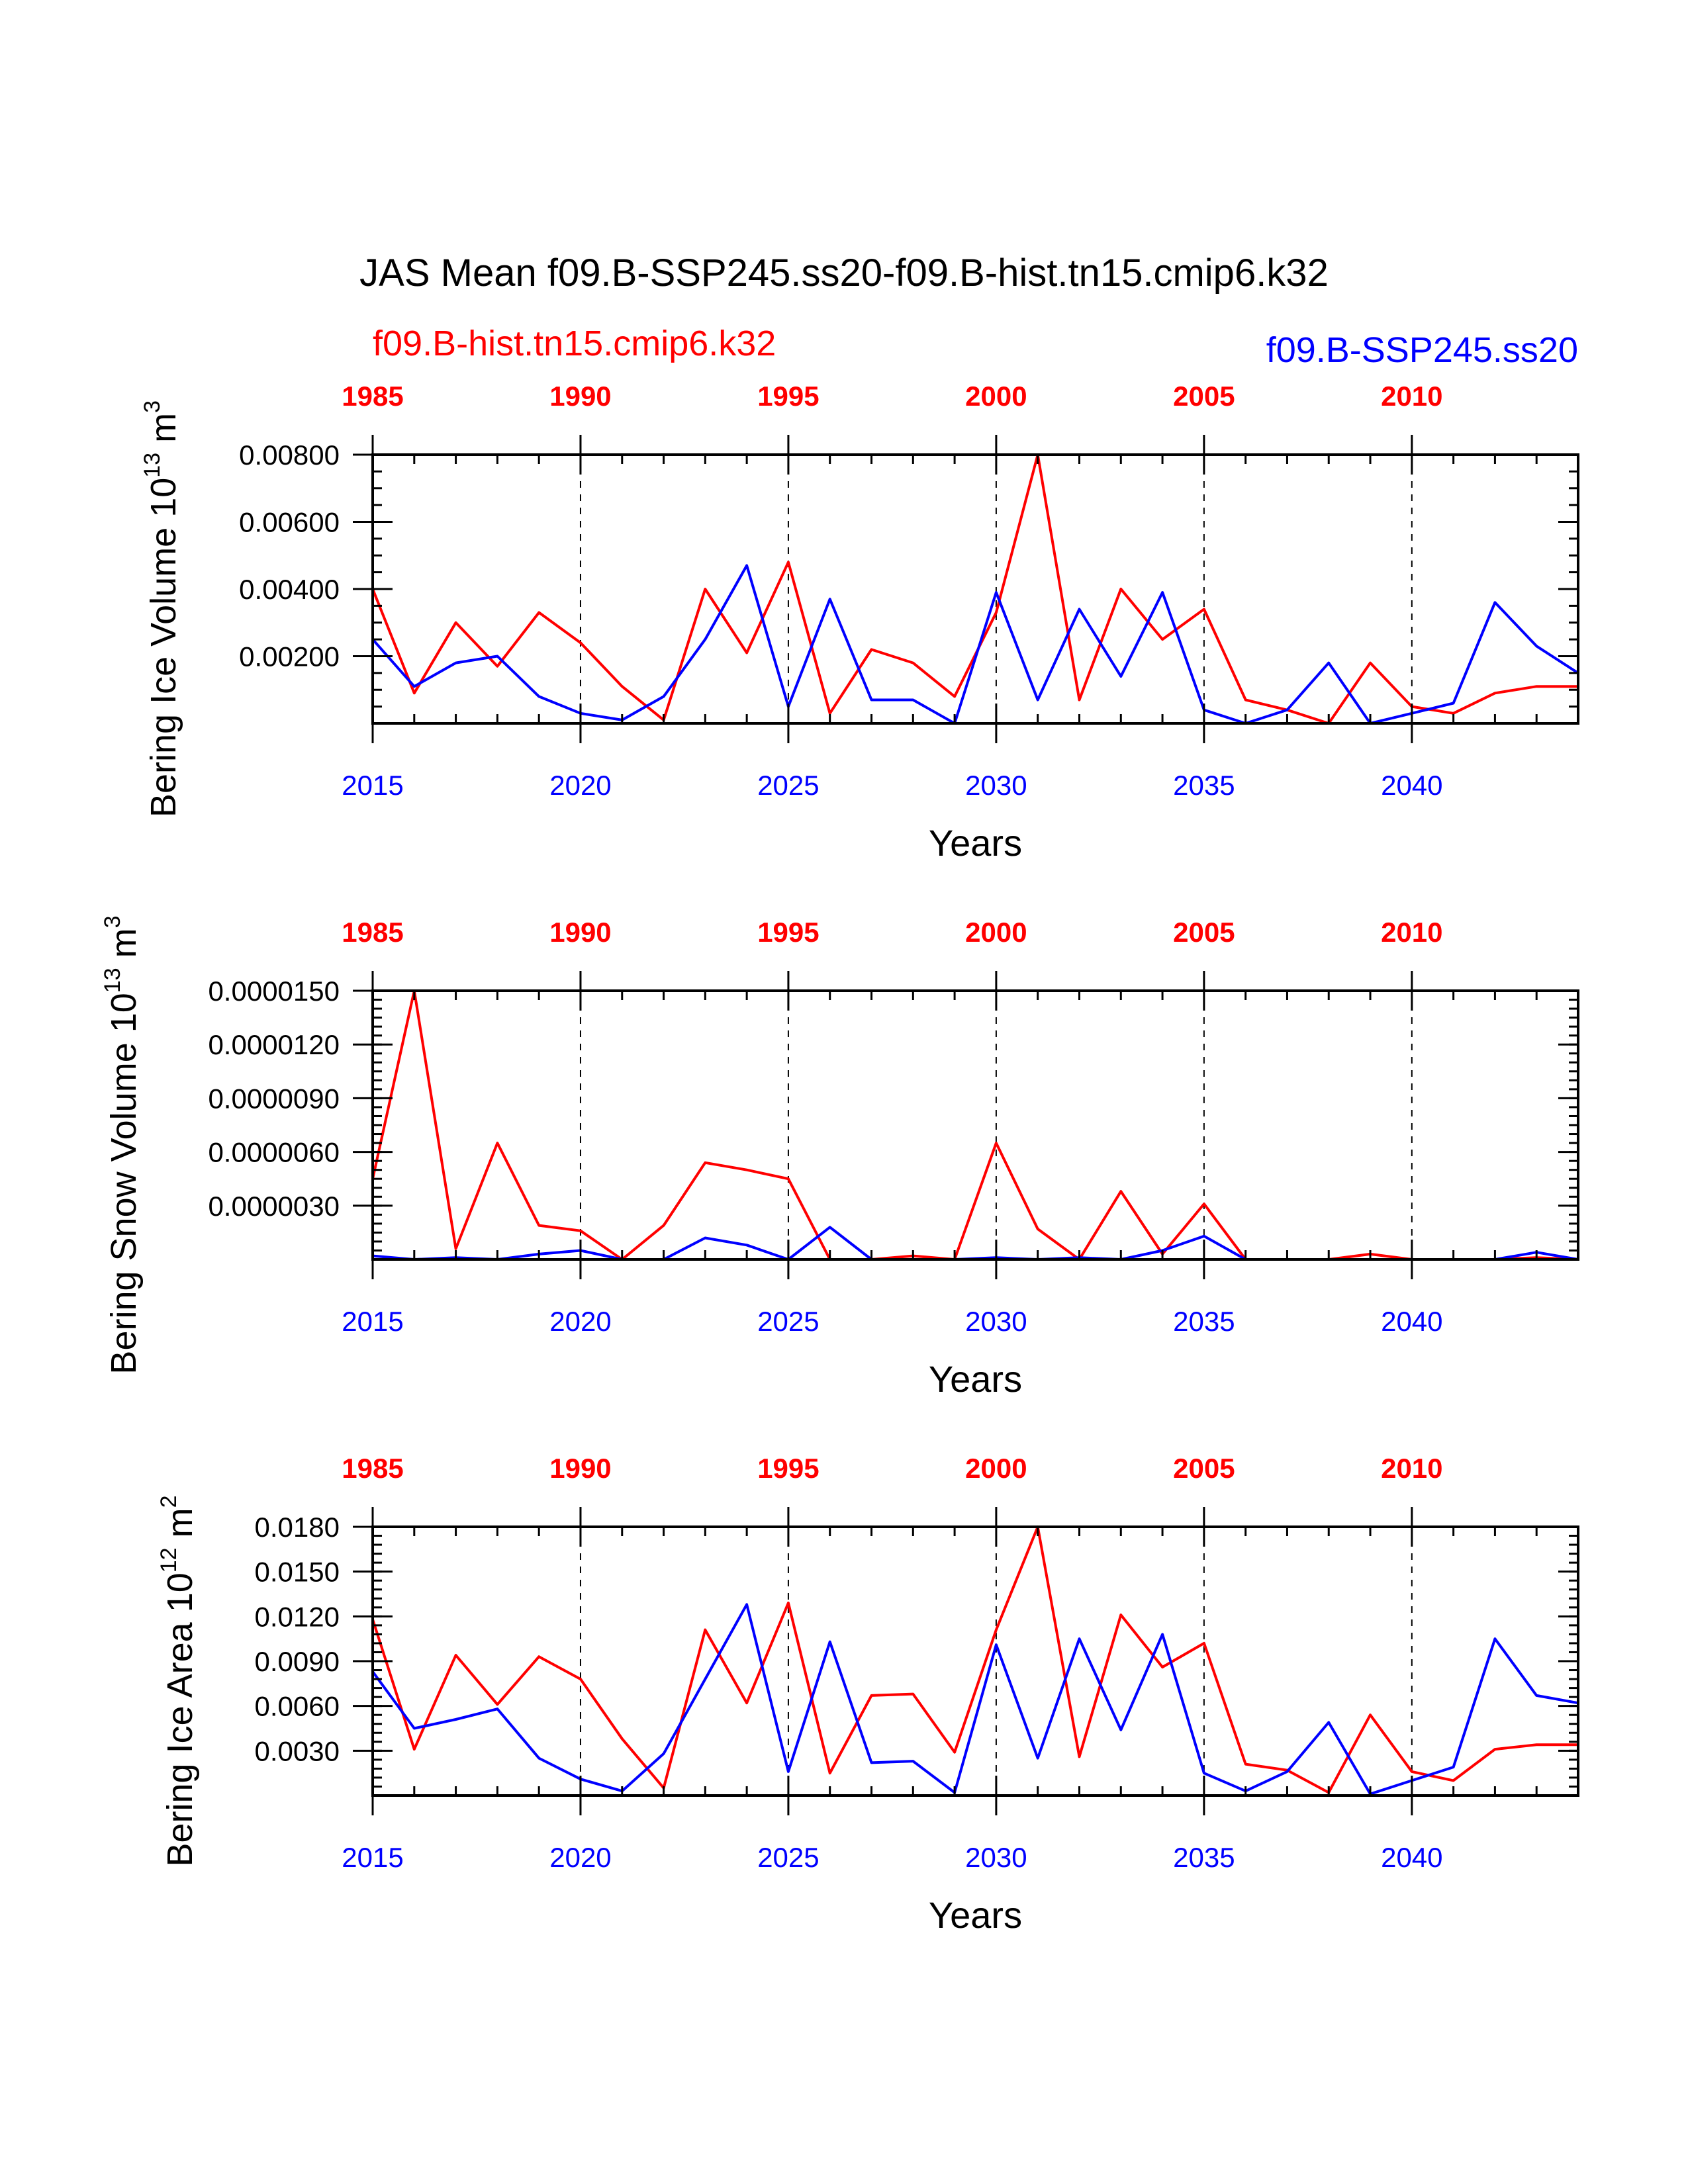  Describe the element at coordinates (289, 522) in the screenshot. I see `y-tick-label: 0.00600` at that location.